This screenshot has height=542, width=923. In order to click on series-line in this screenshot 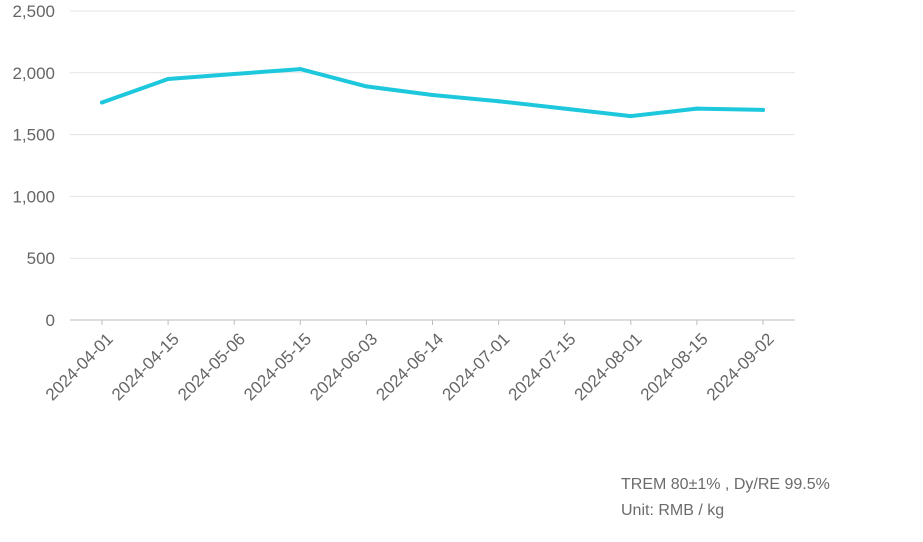, I will do `click(432, 93)`.